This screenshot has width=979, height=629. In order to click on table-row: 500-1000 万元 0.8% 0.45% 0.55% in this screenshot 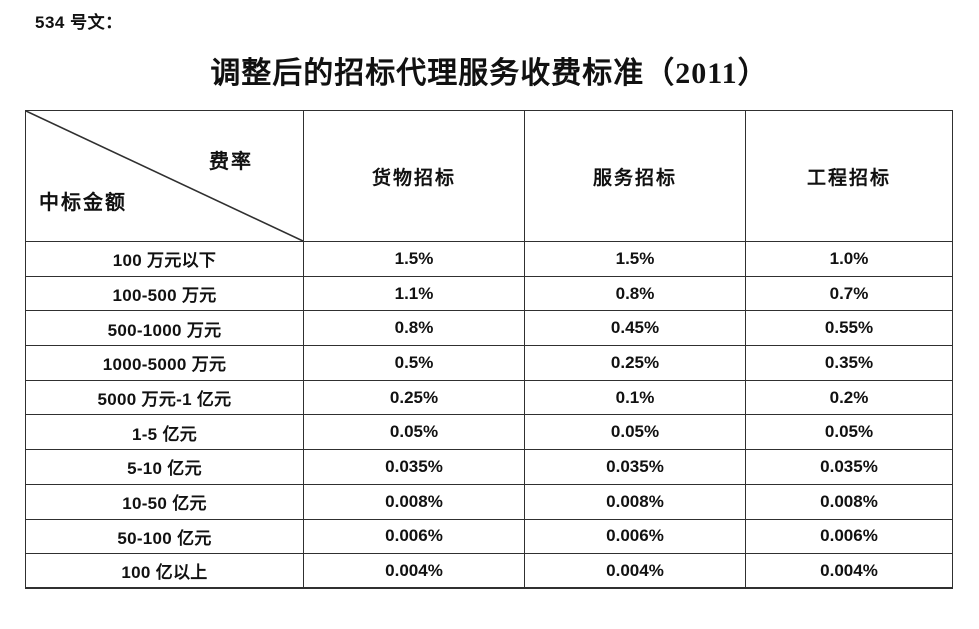, I will do `click(489, 328)`.